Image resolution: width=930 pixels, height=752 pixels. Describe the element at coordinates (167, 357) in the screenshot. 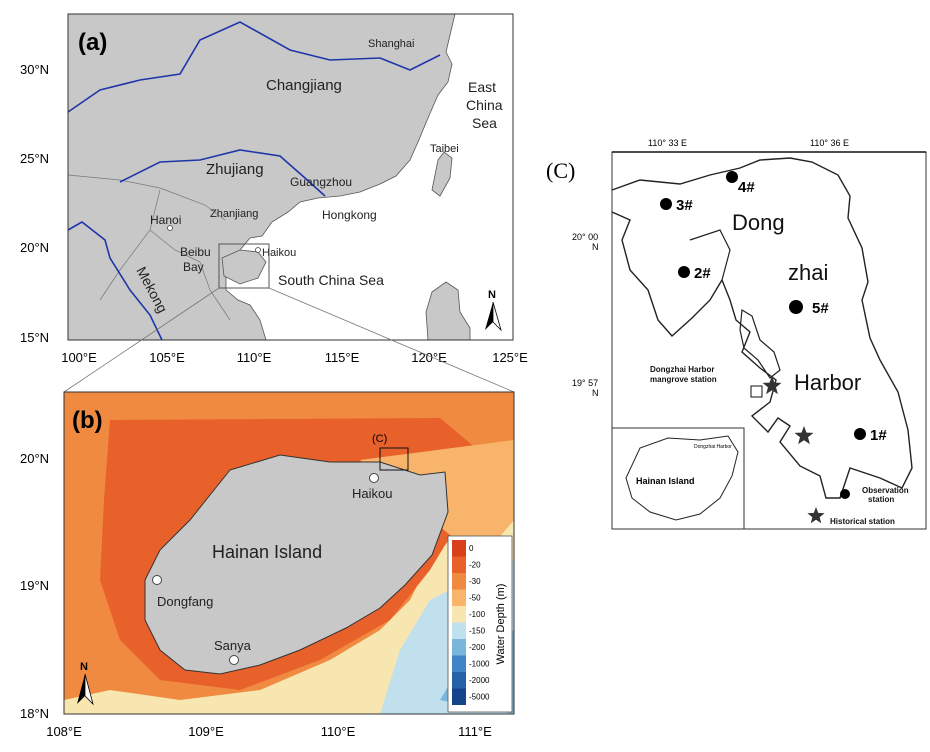

I see `lon-tick: 105°E` at that location.